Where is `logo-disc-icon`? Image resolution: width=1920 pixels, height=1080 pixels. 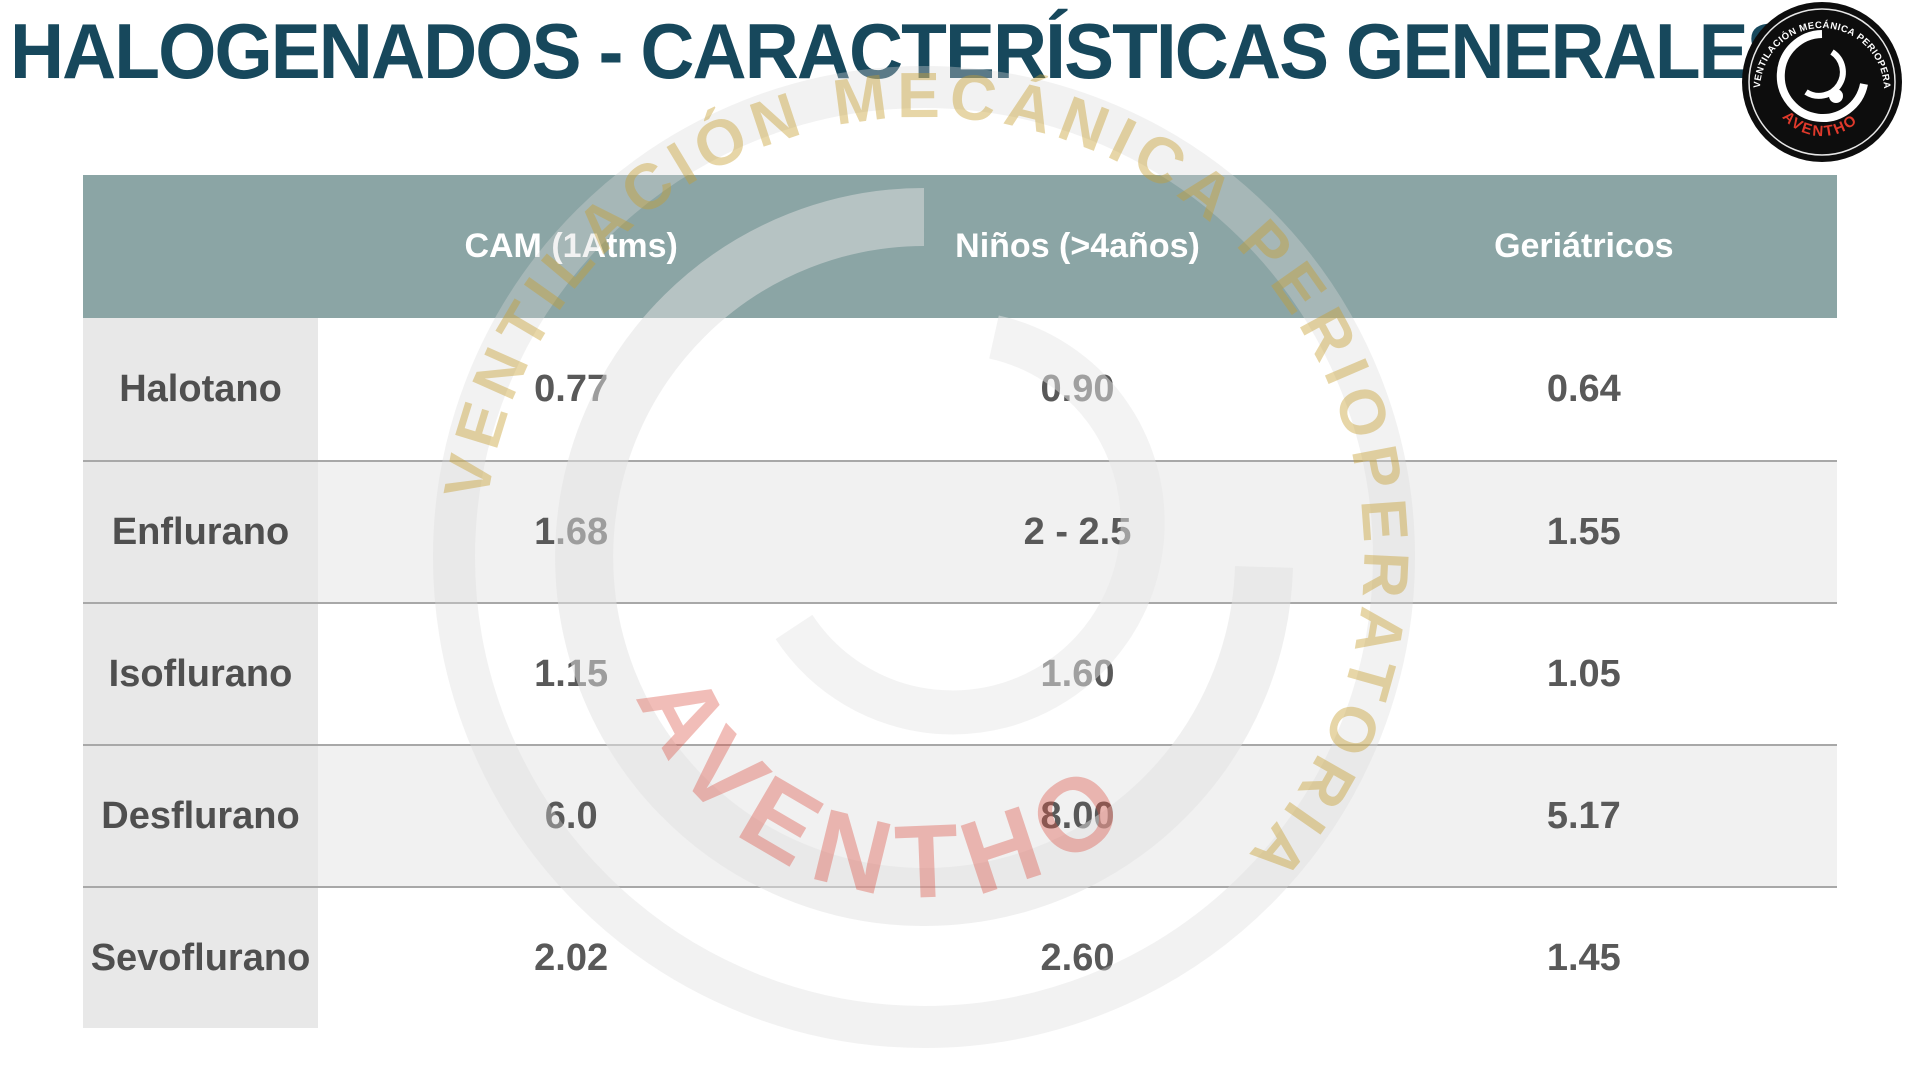
logo-disc-icon is located at coordinates (1822, 82).